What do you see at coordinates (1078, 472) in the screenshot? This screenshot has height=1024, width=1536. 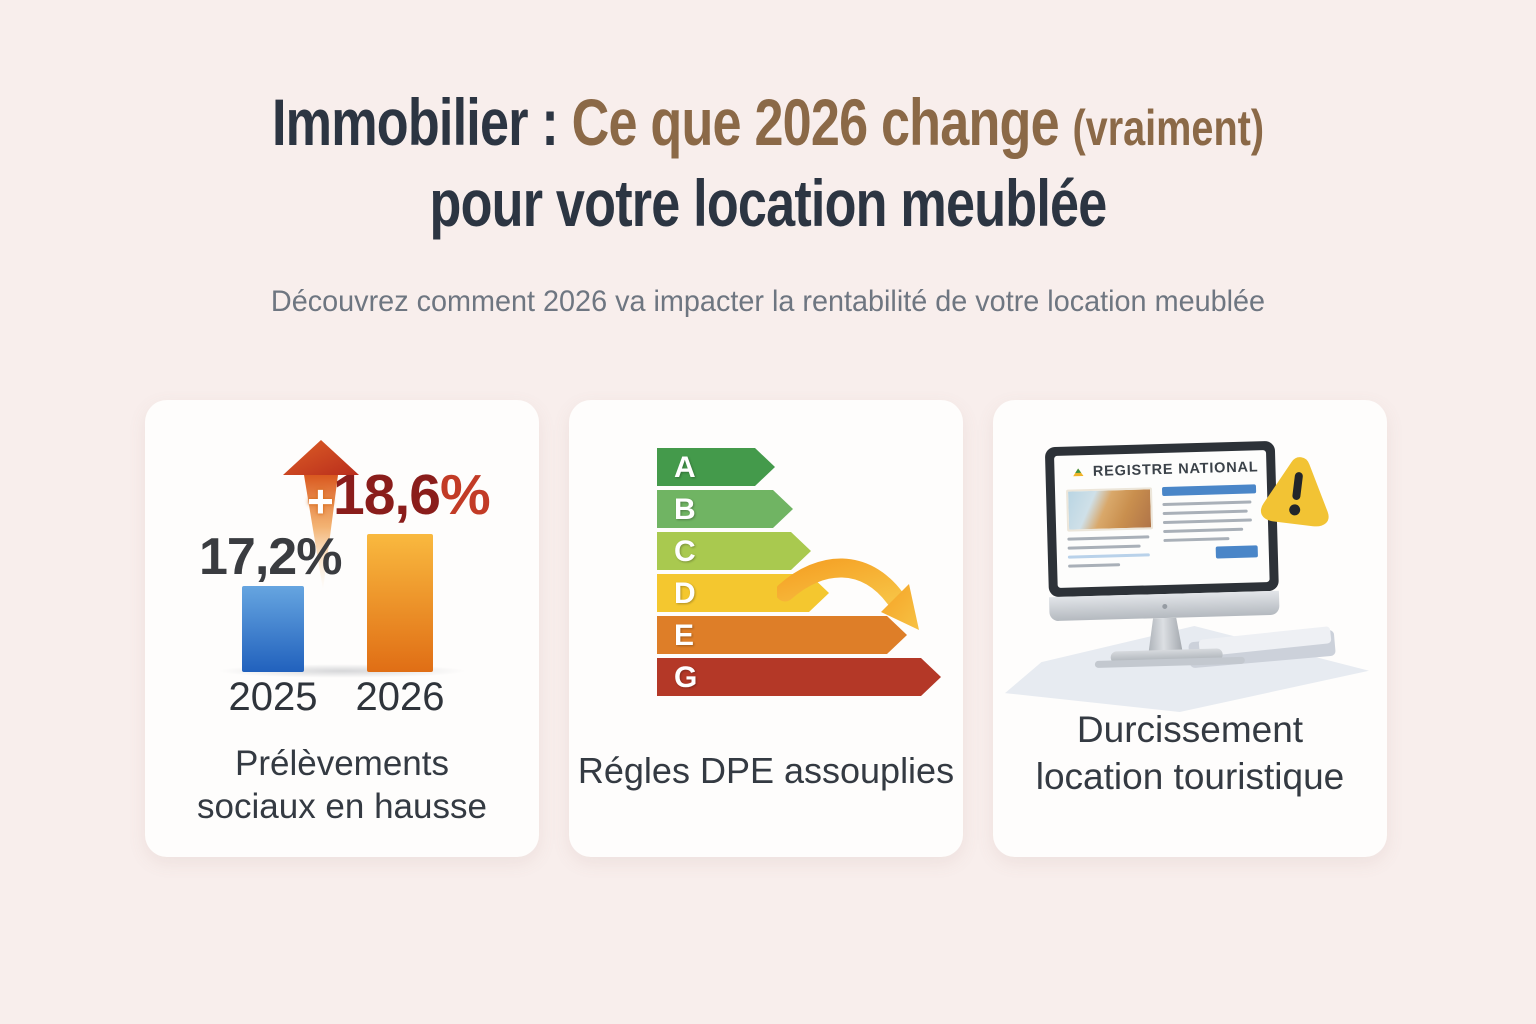 I see `logo-triangle-icon` at bounding box center [1078, 472].